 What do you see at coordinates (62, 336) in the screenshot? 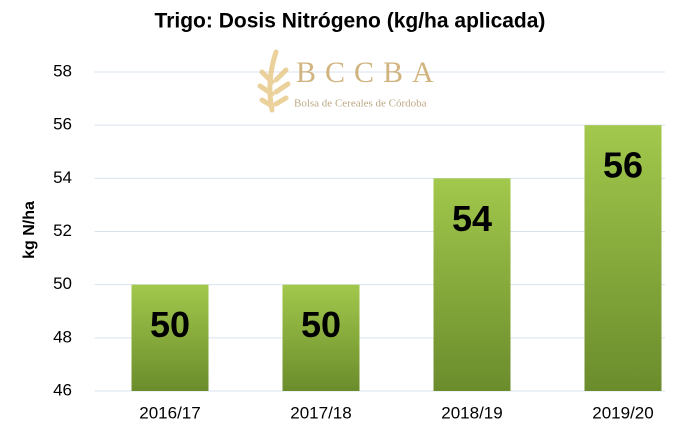
I see `y-tick-label: 48` at bounding box center [62, 336].